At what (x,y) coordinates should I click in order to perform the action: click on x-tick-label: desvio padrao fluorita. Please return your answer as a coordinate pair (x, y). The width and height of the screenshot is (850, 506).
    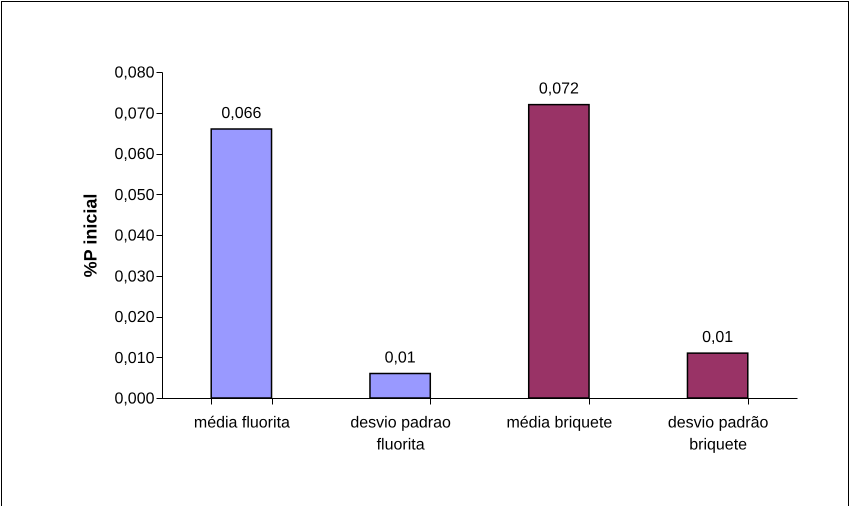
    Looking at the image, I should click on (400, 434).